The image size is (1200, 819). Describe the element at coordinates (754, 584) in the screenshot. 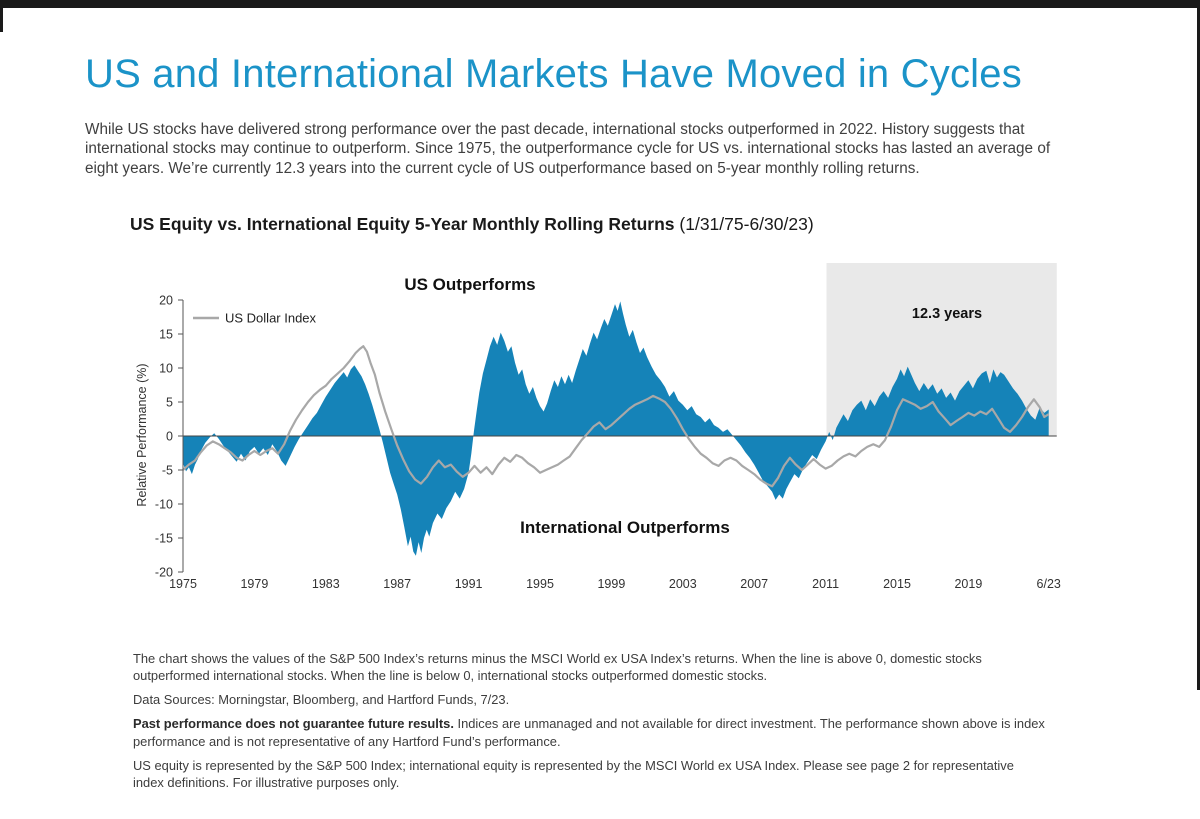

I see `x-tick-label: 2007` at that location.